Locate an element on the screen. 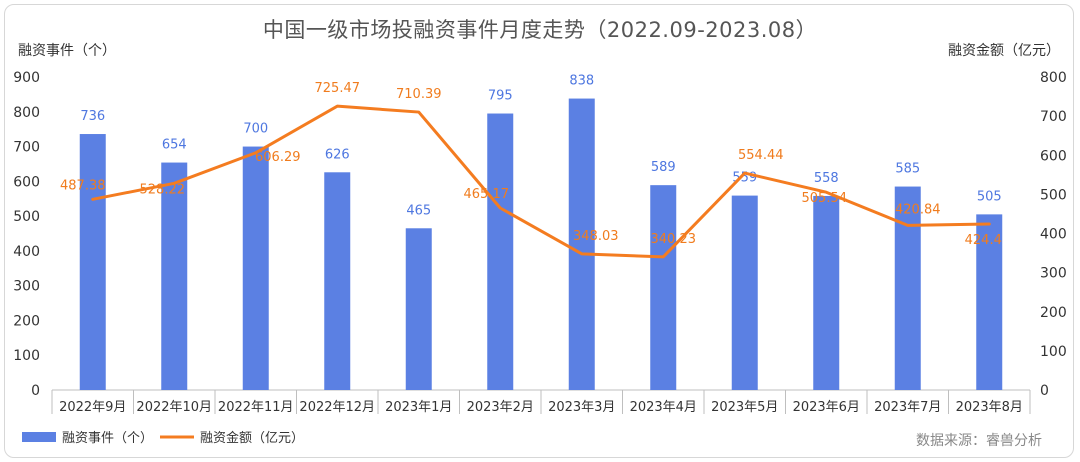 The width and height of the screenshot is (1080, 462). legend-bar-swatch is located at coordinates (39, 437).